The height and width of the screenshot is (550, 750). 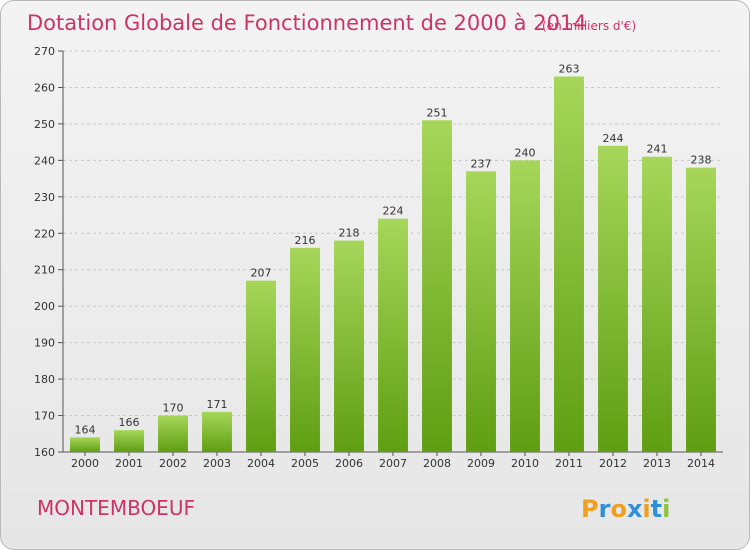 What do you see at coordinates (437, 286) in the screenshot?
I see `bar-2008` at bounding box center [437, 286].